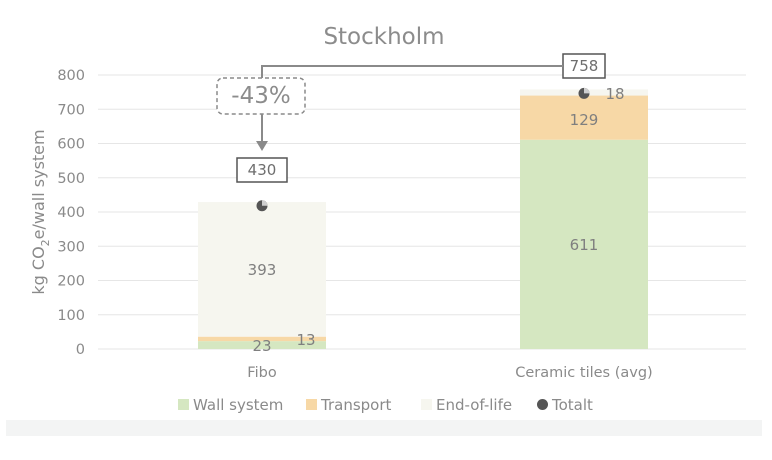 This screenshot has height=460, width=772. Describe the element at coordinates (71, 179) in the screenshot. I see `y-tick-label: 500` at that location.